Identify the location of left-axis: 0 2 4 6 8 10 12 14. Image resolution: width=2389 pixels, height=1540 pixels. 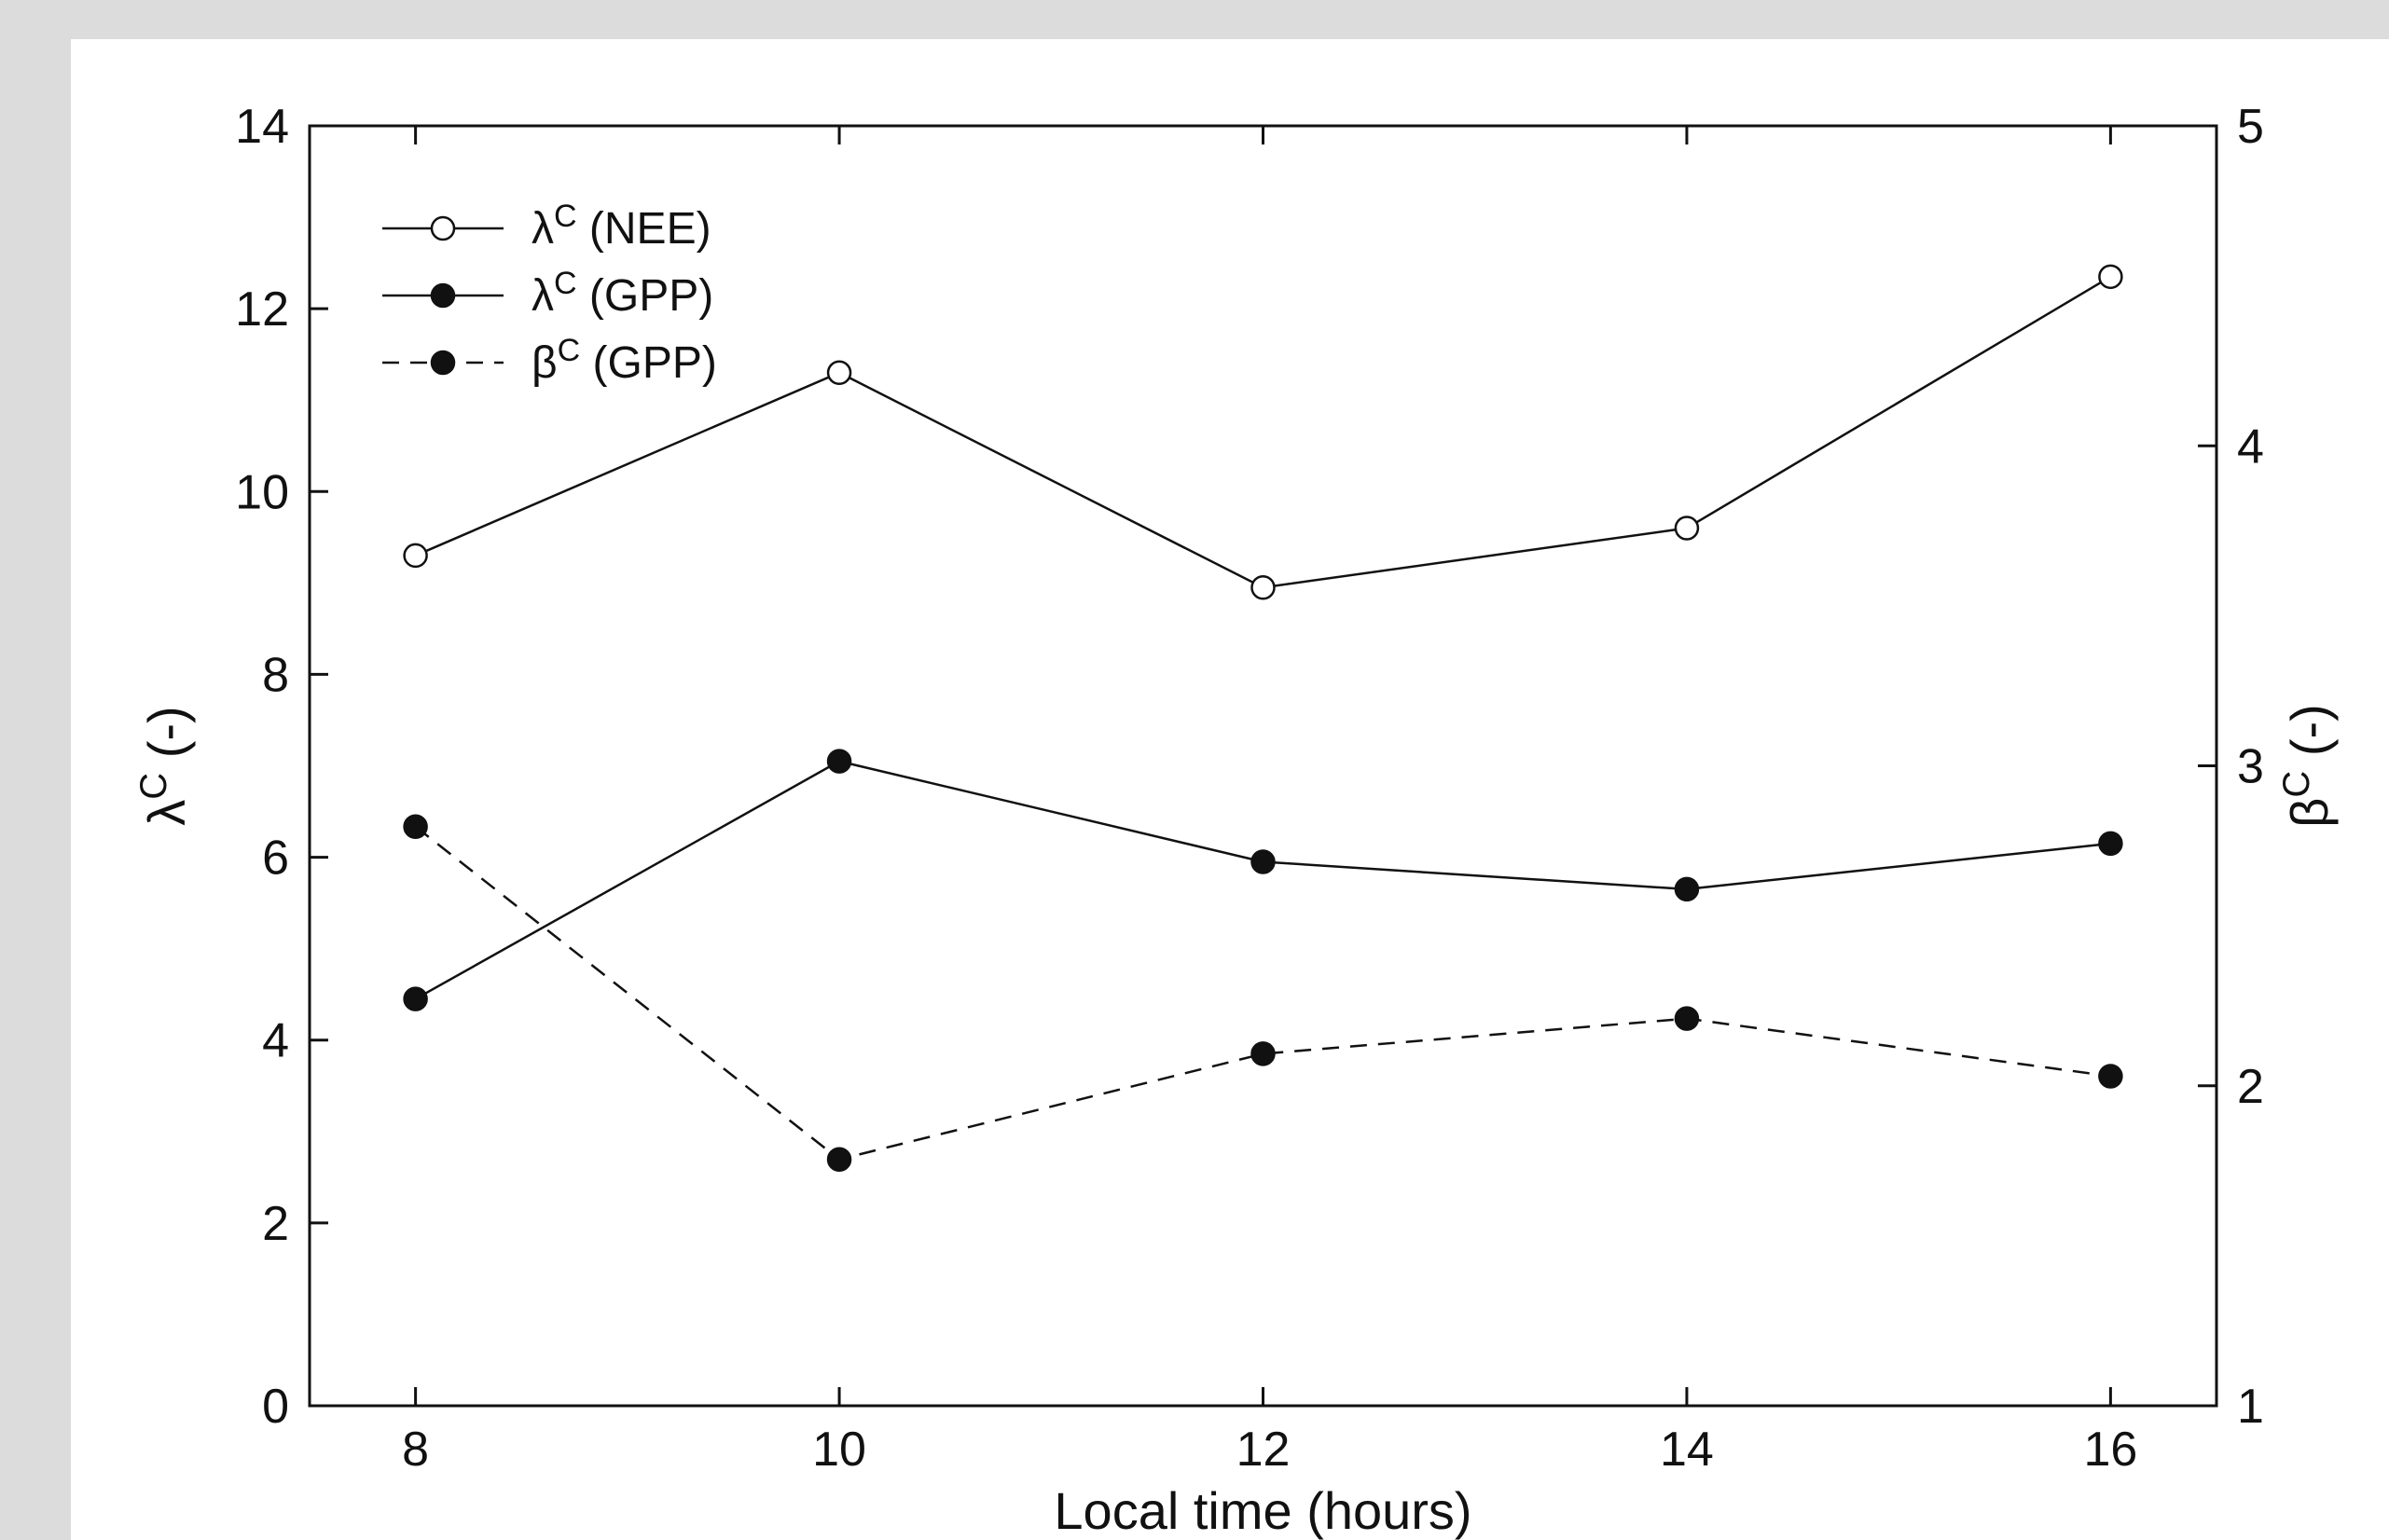
(281, 767).